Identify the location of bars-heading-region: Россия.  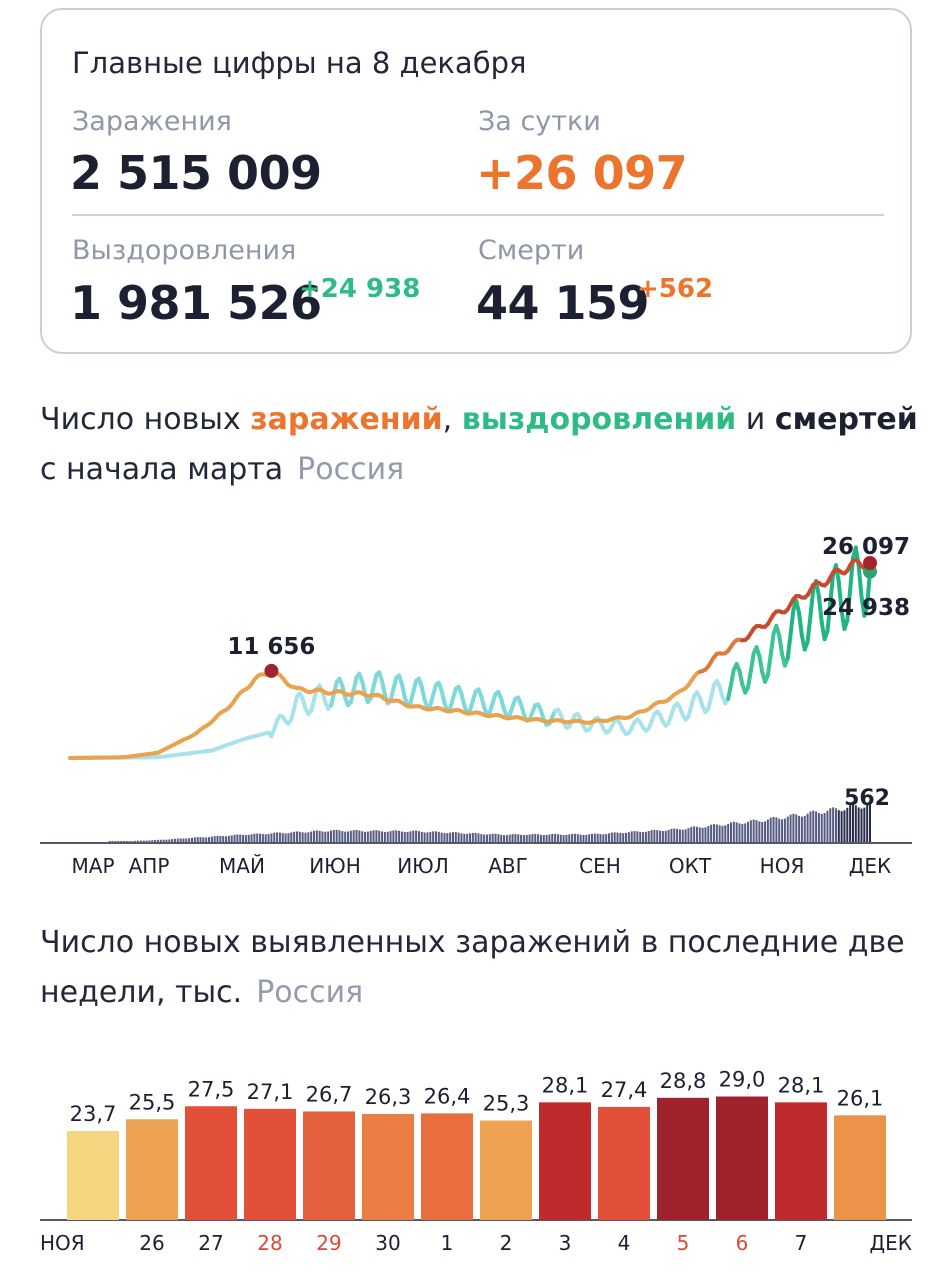
(310, 992).